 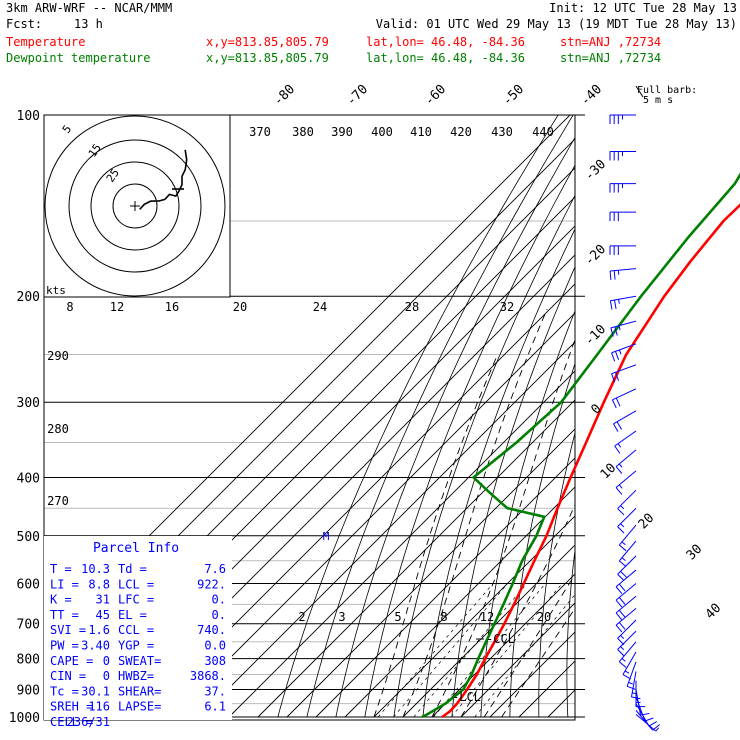 What do you see at coordinates (89, 8) in the screenshot?
I see `model-title: 3km ARW-WRF -- NCAR/MMM` at bounding box center [89, 8].